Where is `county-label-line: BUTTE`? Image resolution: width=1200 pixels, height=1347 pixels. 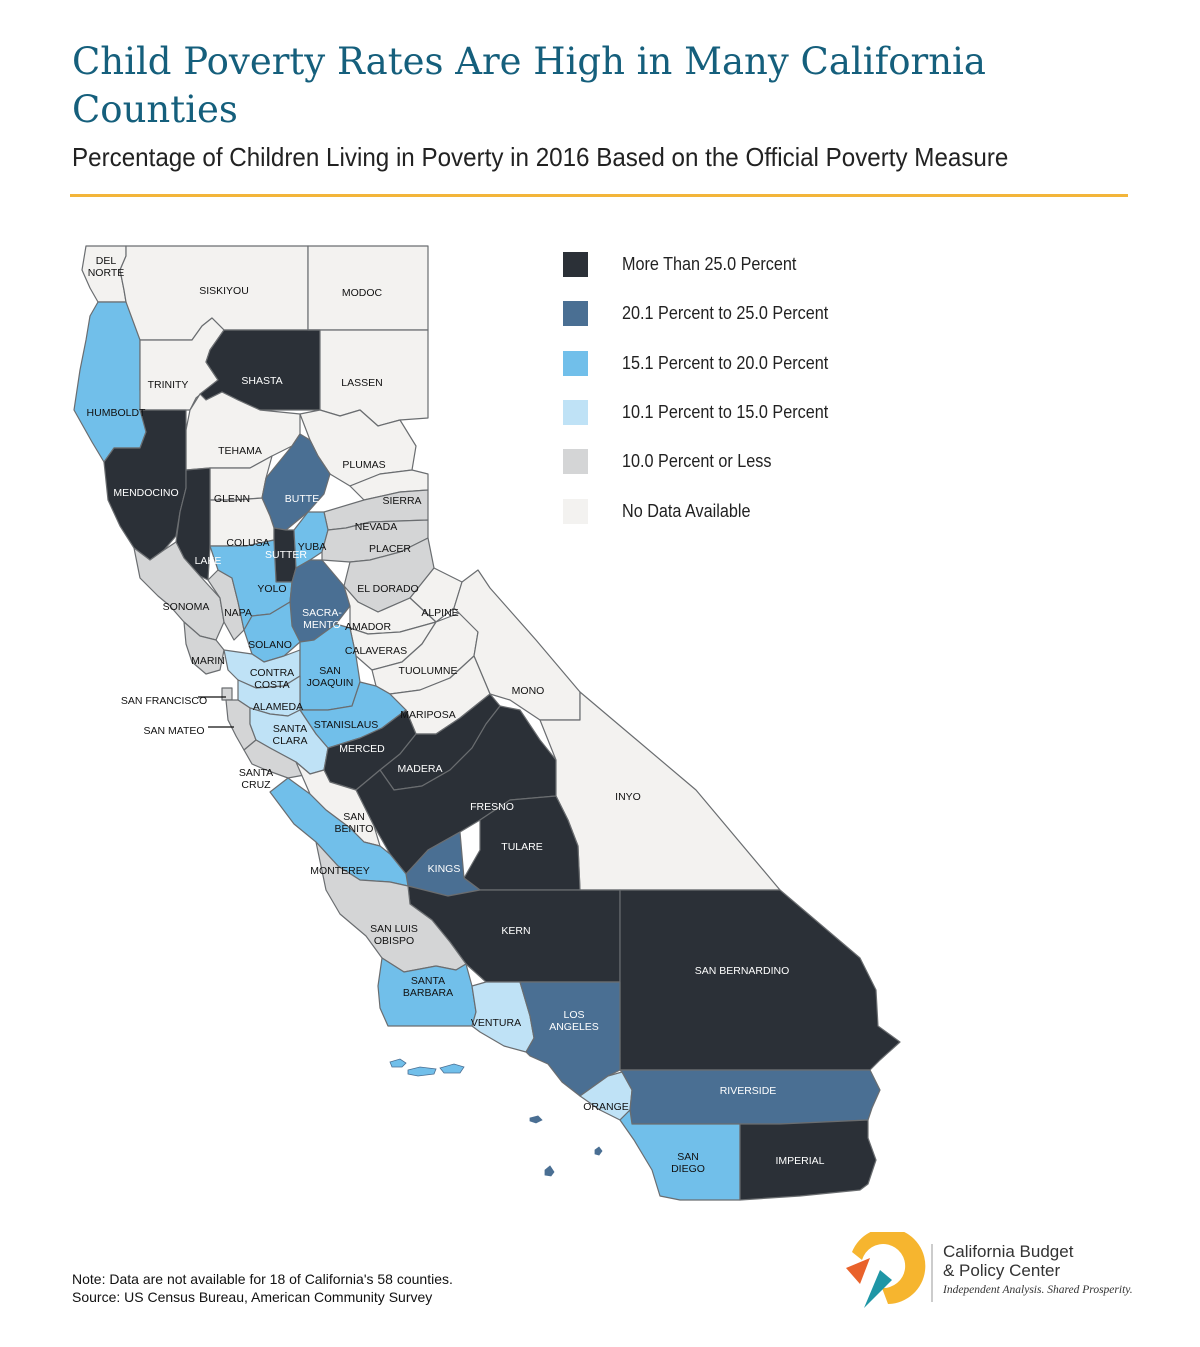 county-label-line: BUTTE is located at coordinates (302, 499).